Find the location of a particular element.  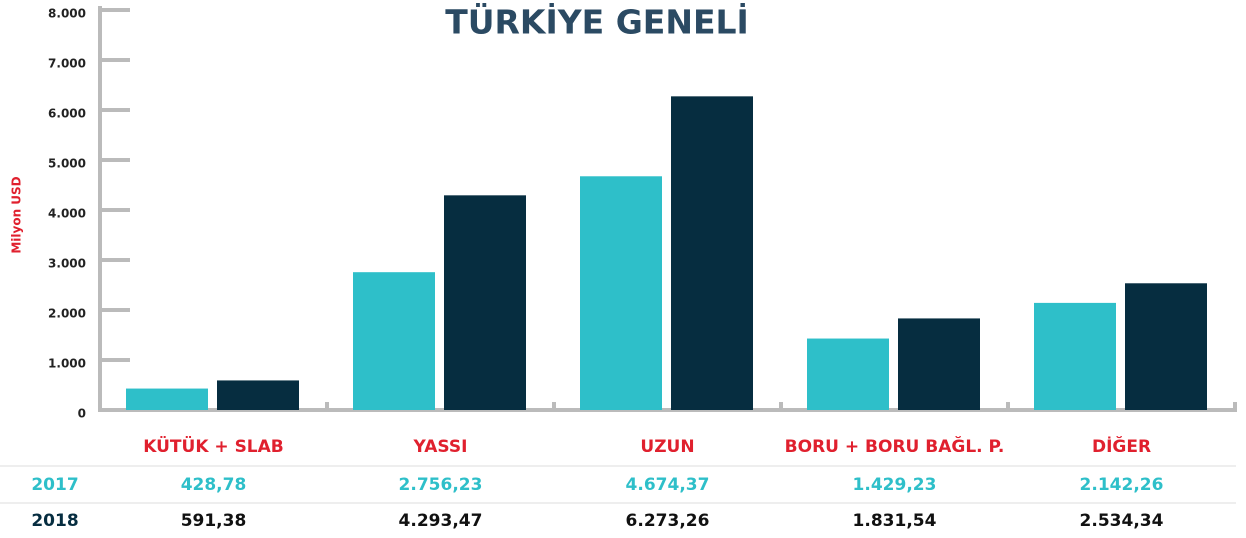

x-tick-label: YASSI is located at coordinates (440, 447).